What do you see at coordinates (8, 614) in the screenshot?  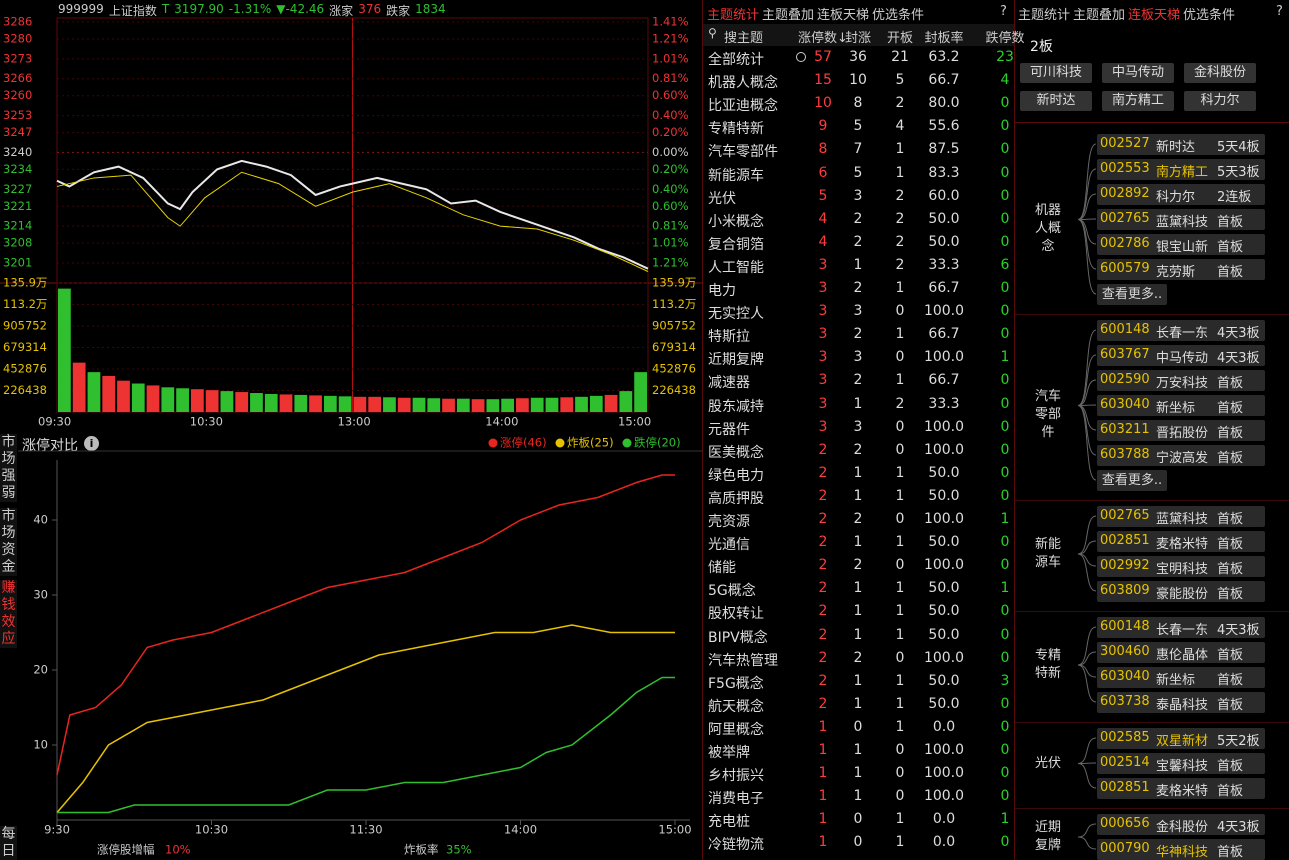 I see `side-tab: 赚钱效应` at bounding box center [8, 614].